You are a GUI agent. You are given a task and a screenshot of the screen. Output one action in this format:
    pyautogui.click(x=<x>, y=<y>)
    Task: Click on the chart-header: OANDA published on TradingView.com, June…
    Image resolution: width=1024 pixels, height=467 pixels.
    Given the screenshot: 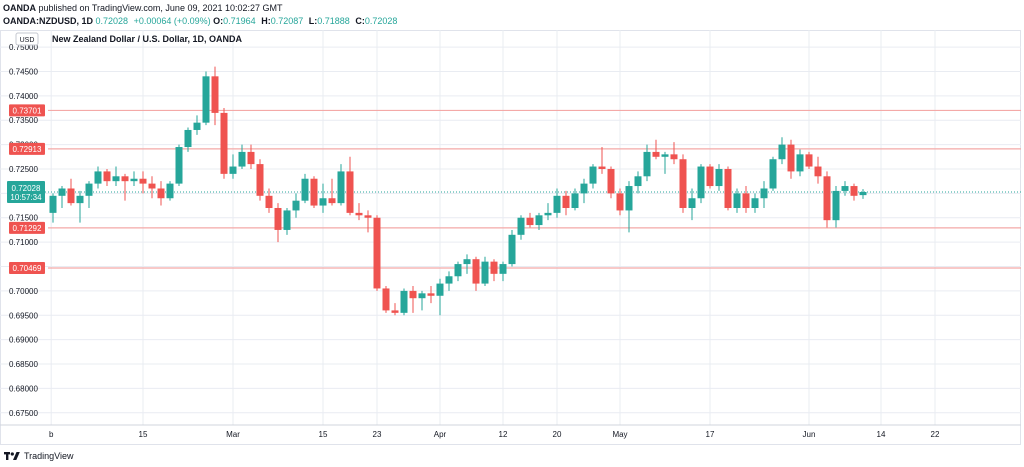 What is the action you would take?
    pyautogui.click(x=512, y=15)
    